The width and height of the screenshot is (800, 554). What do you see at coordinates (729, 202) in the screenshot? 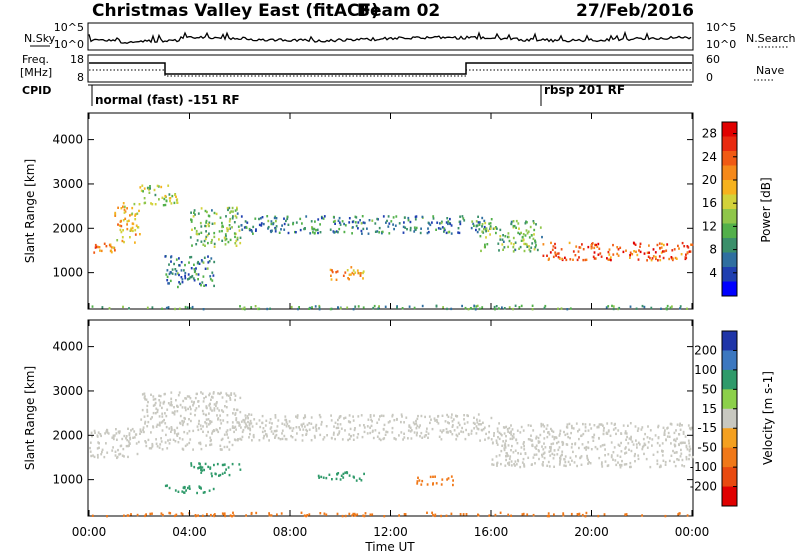
I see `power-colorbar-segment` at bounding box center [729, 202].